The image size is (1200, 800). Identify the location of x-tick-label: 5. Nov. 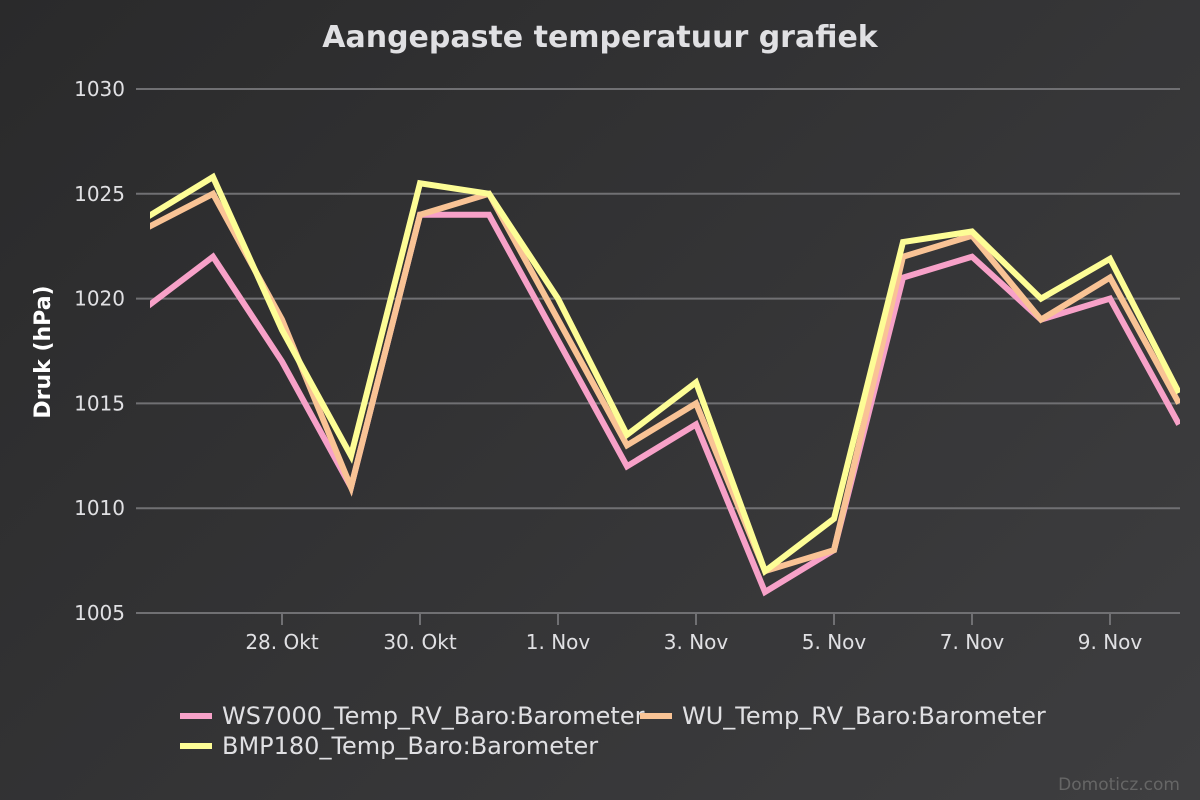
(834, 642).